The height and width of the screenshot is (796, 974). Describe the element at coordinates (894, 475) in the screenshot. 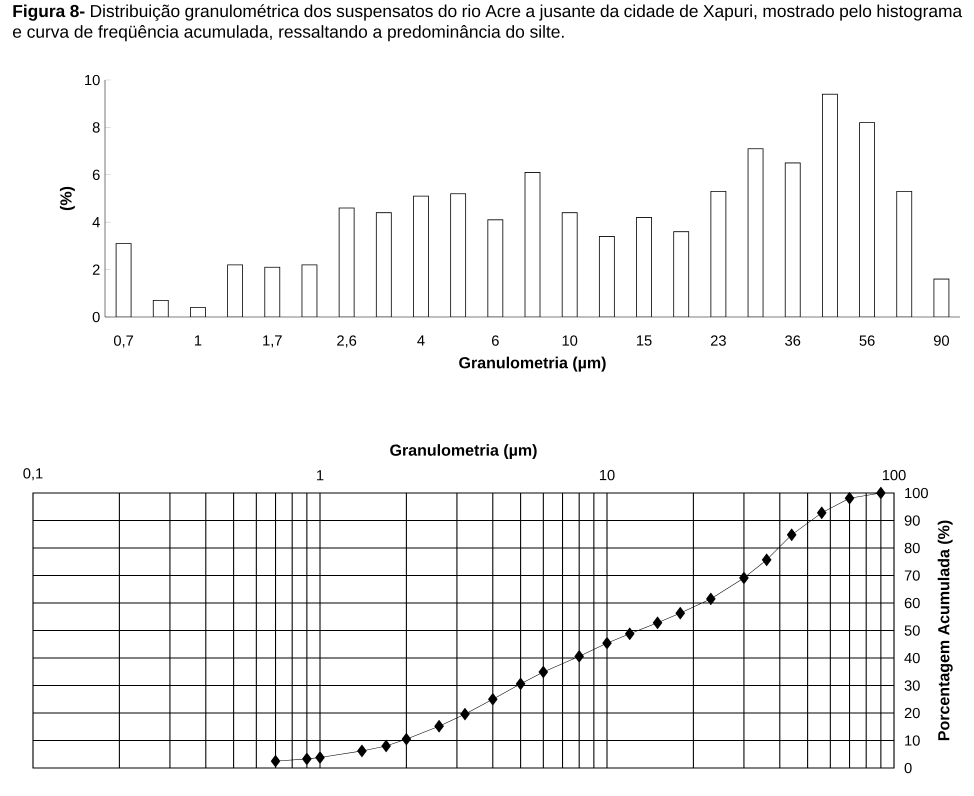

I see `x-tick-label: 100` at that location.